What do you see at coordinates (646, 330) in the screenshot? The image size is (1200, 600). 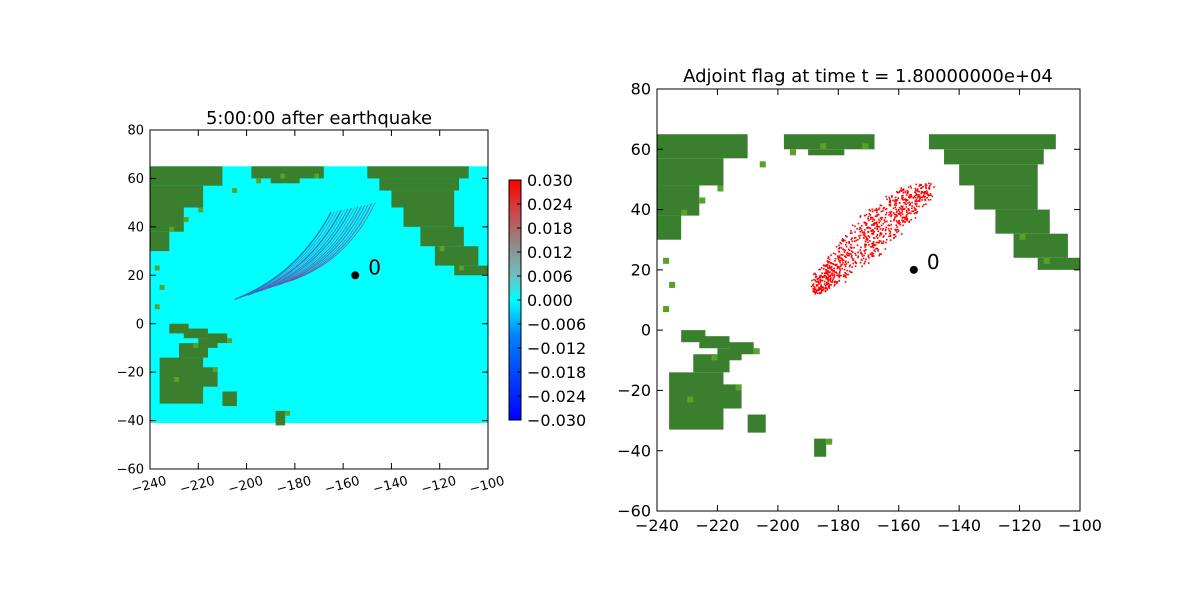 I see `y-tick-label: 0` at bounding box center [646, 330].